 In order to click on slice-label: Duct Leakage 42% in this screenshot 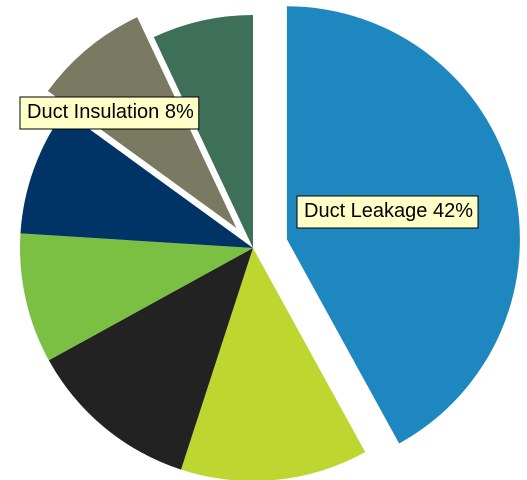, I will do `click(387, 212)`.